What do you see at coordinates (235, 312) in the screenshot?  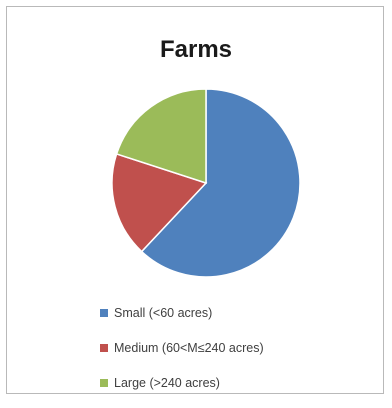 I see `legend-item-small: Small (<60 acres)` at bounding box center [235, 312].